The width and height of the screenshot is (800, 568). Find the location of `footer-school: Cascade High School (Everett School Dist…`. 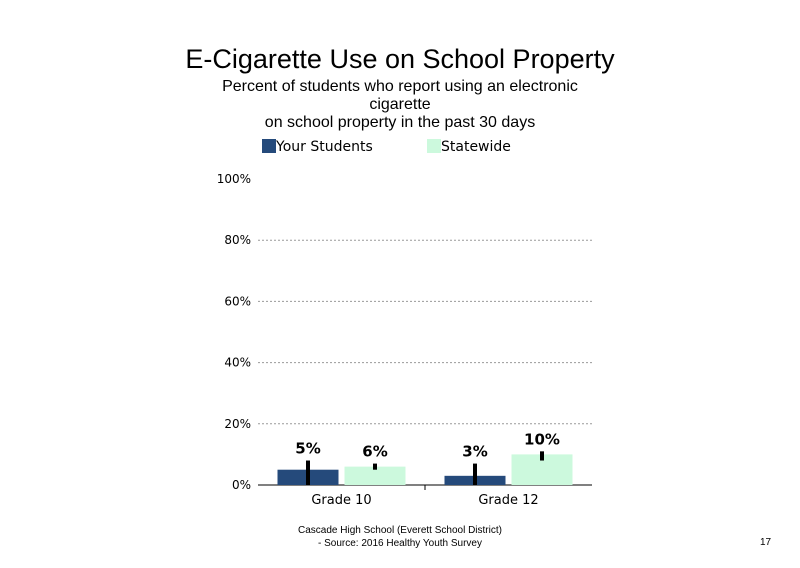

footer-school: Cascade High School (Everett School Dist… is located at coordinates (400, 530).